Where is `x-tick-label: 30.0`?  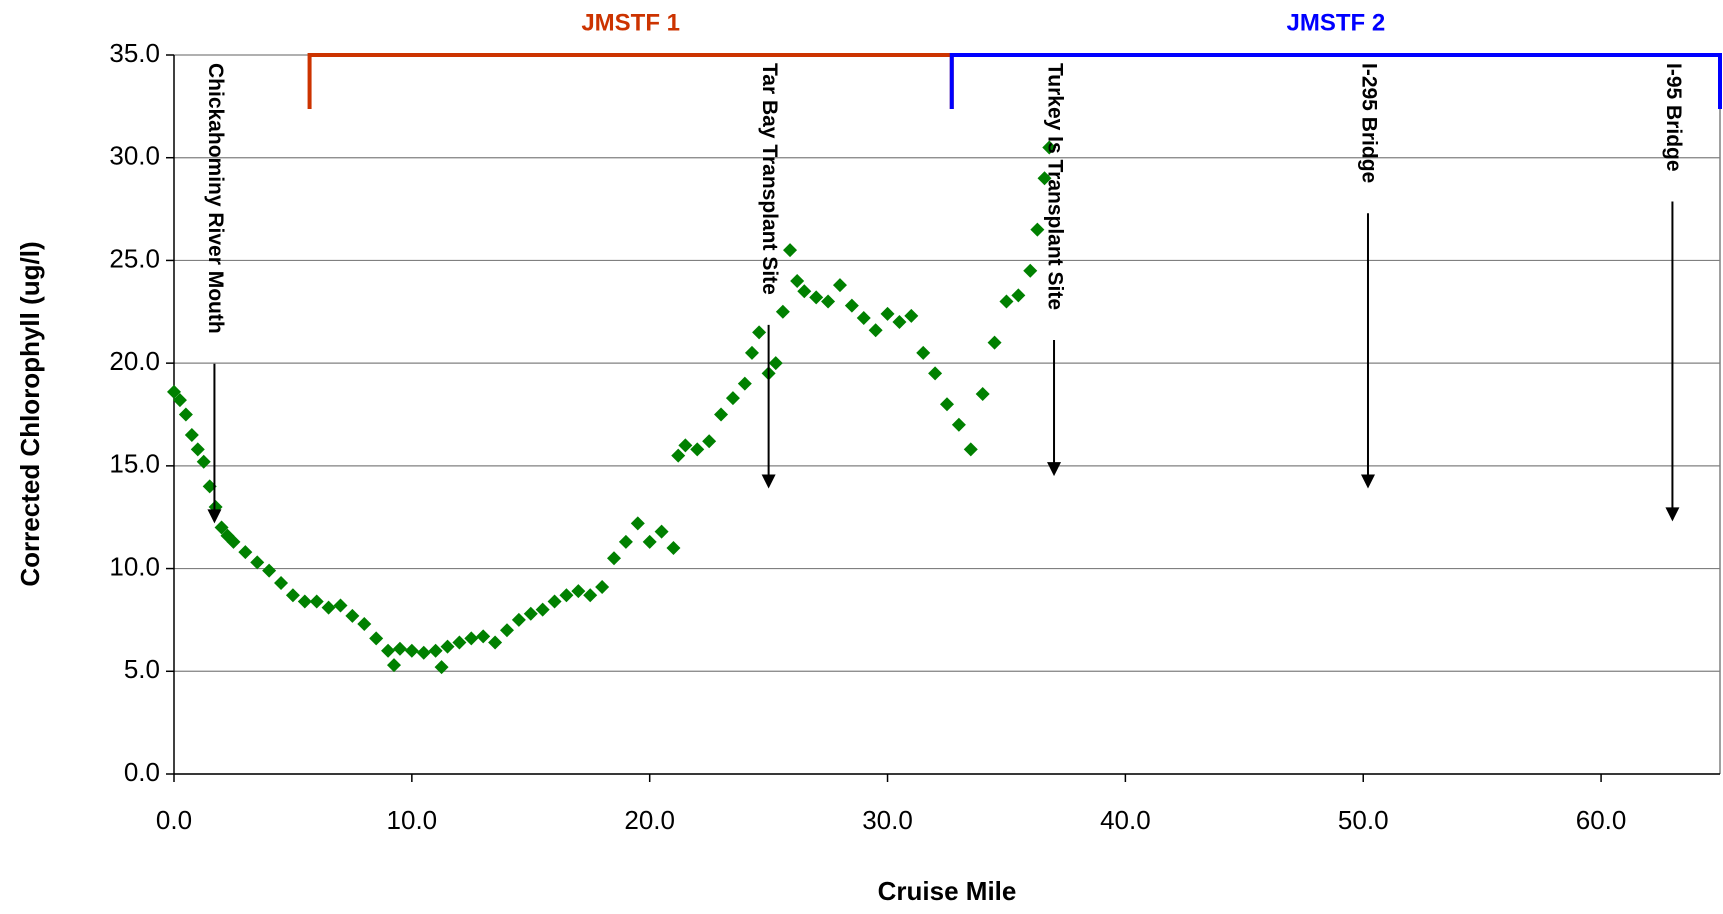 x-tick-label: 30.0 is located at coordinates (887, 820).